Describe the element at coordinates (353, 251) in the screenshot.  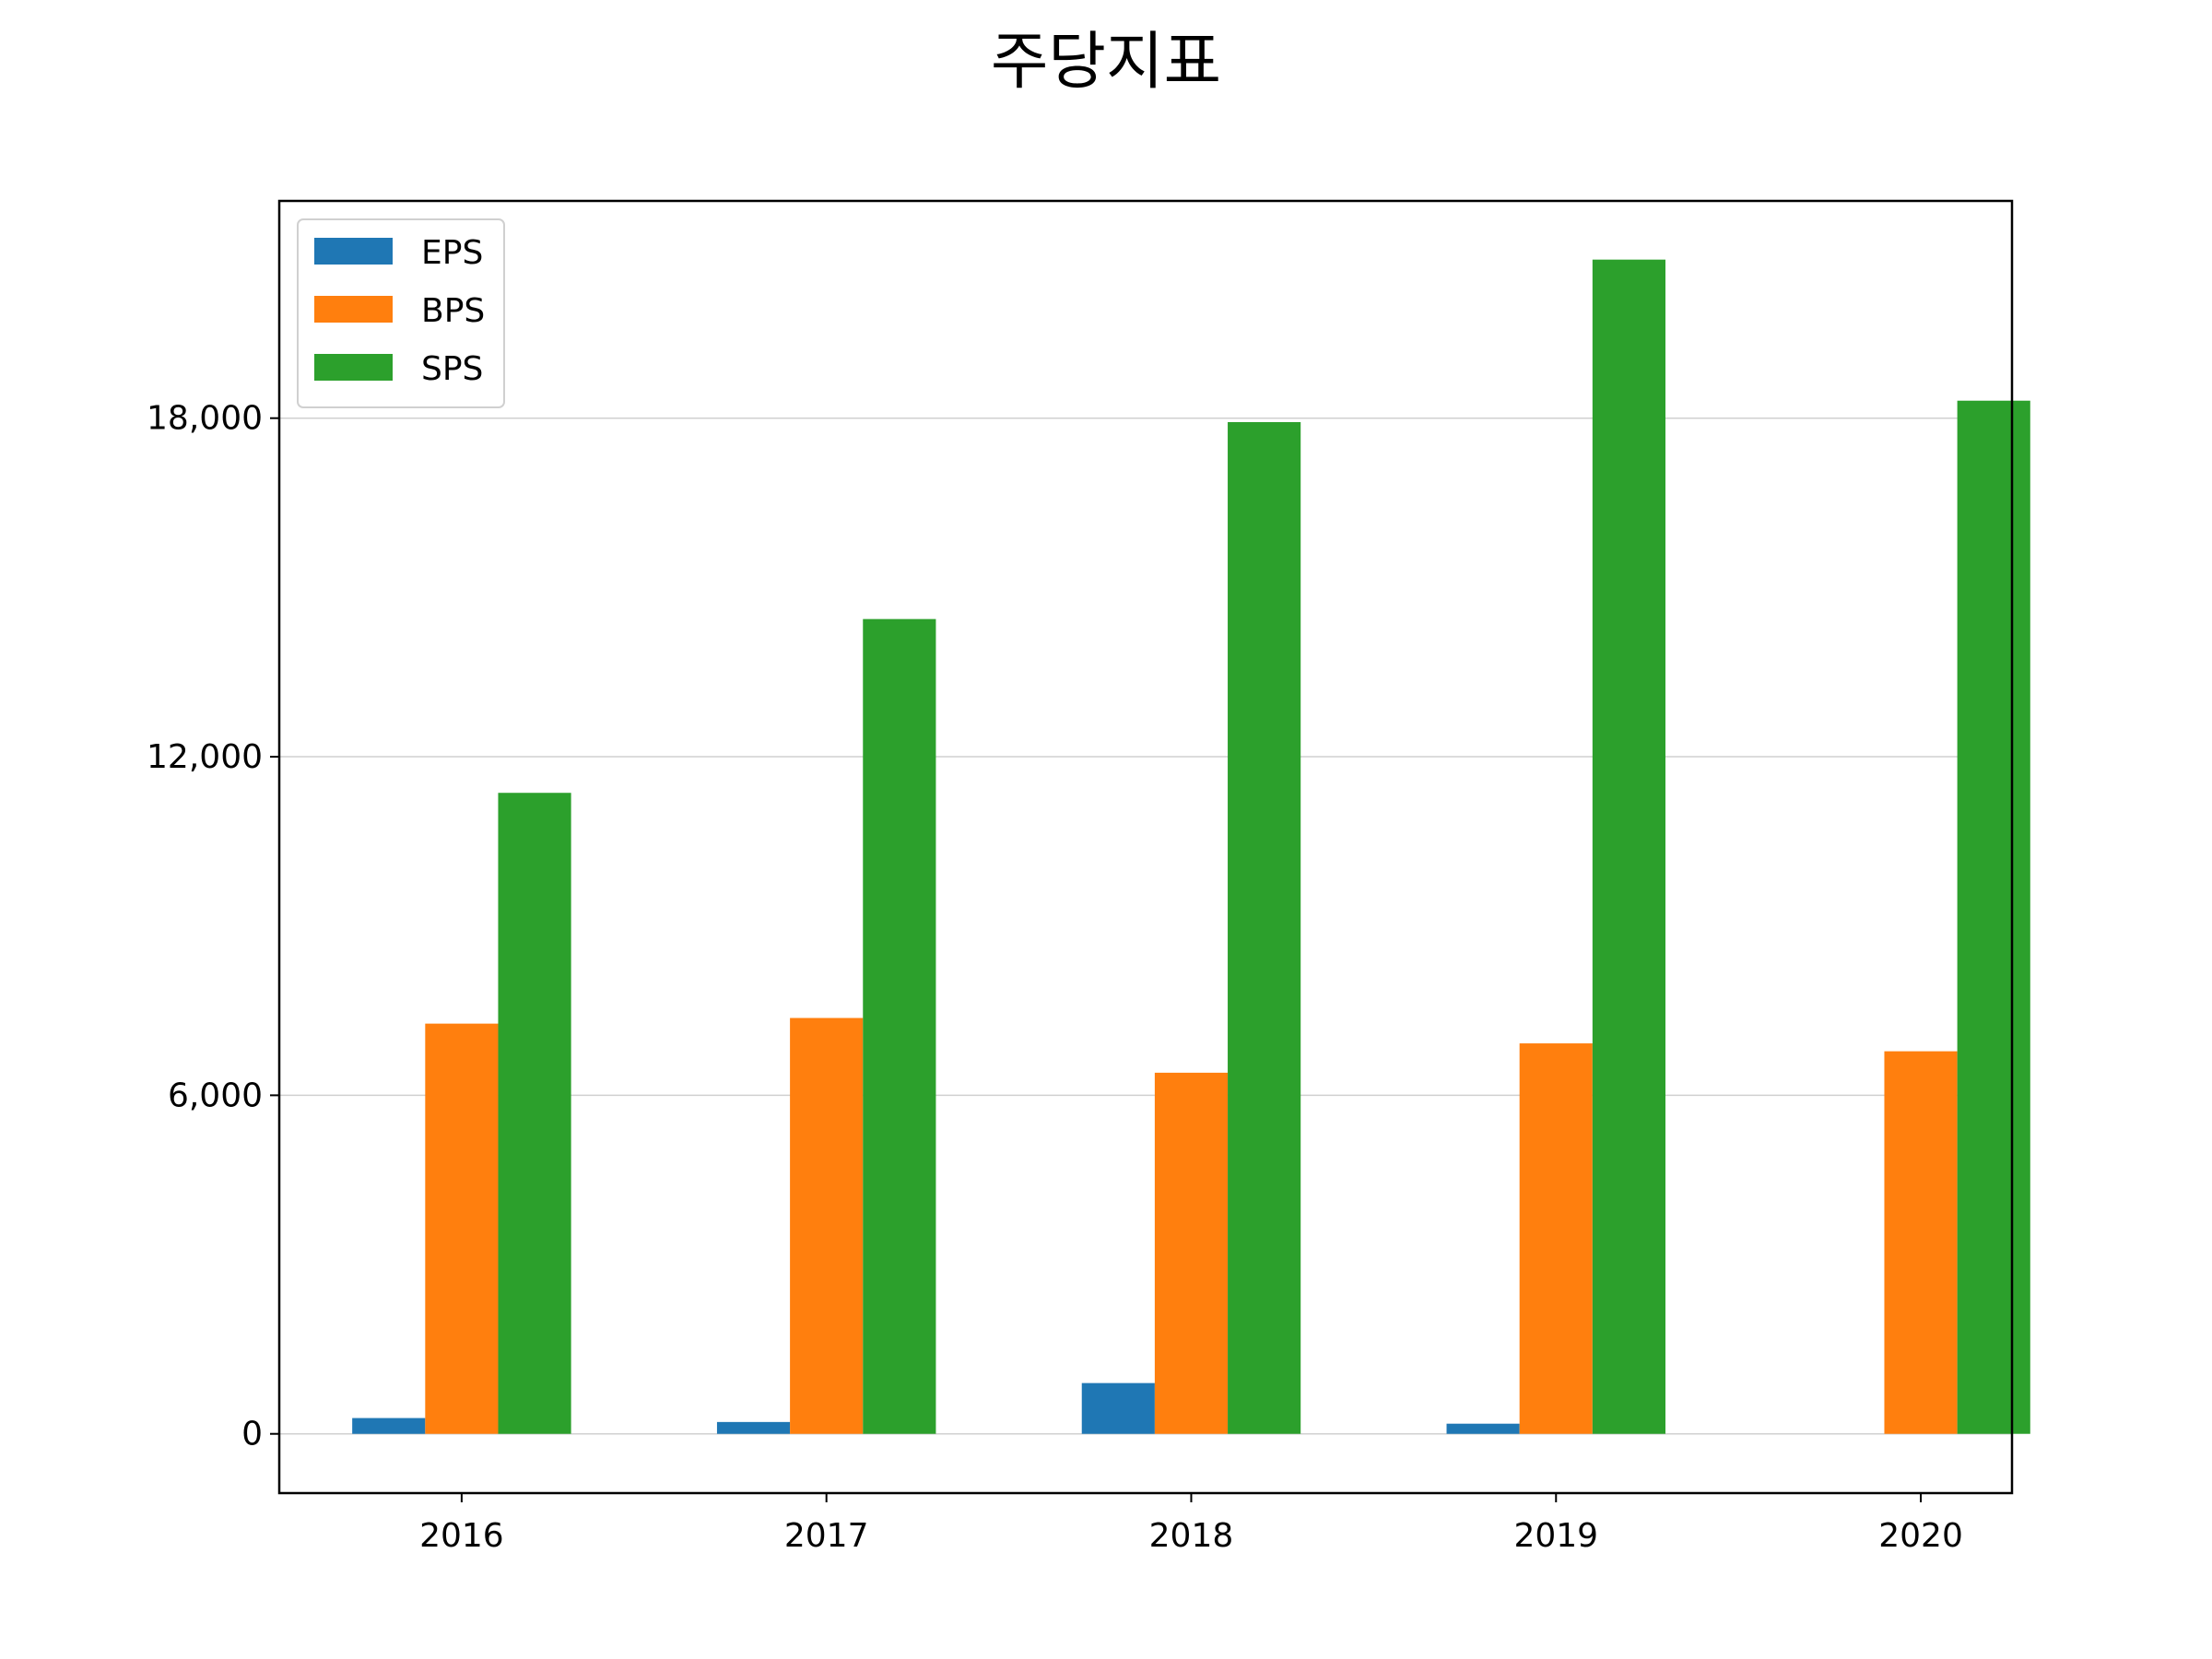
I see `legend-swatch-eps` at that location.